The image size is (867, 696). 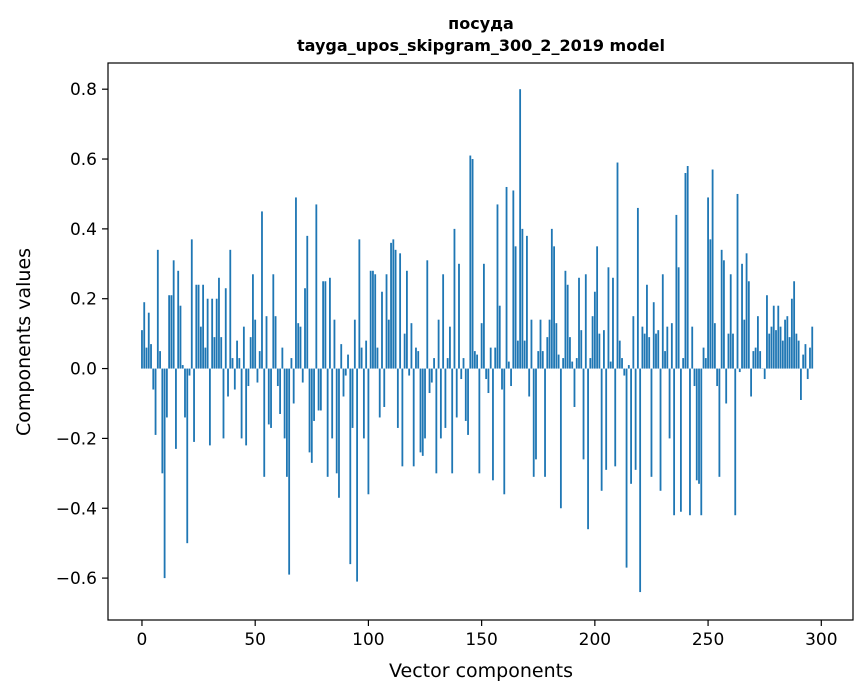 I want to click on y-tick-label: −0.2, so click(x=76, y=439).